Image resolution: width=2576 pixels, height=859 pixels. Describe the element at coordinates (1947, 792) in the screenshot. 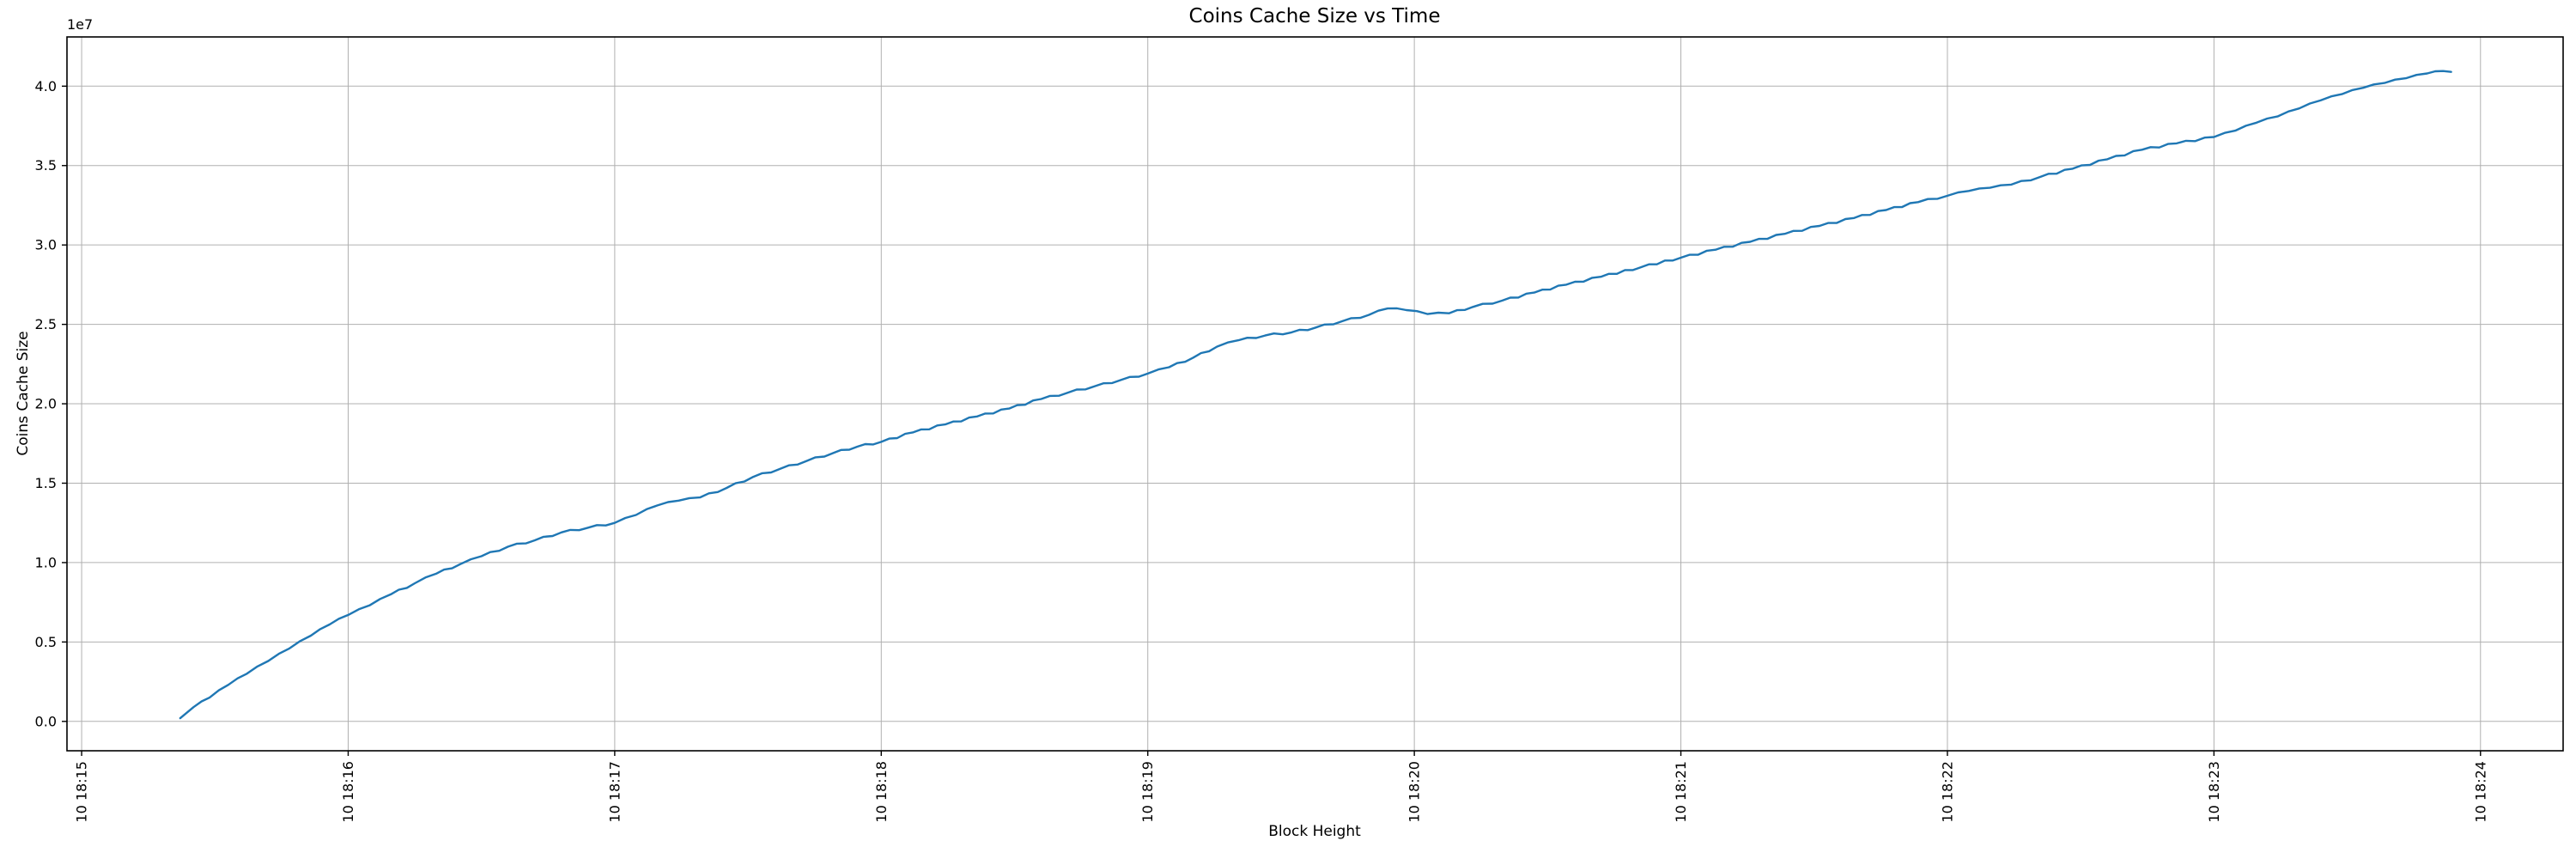

I see `x-tick-label: 10 18:22` at that location.